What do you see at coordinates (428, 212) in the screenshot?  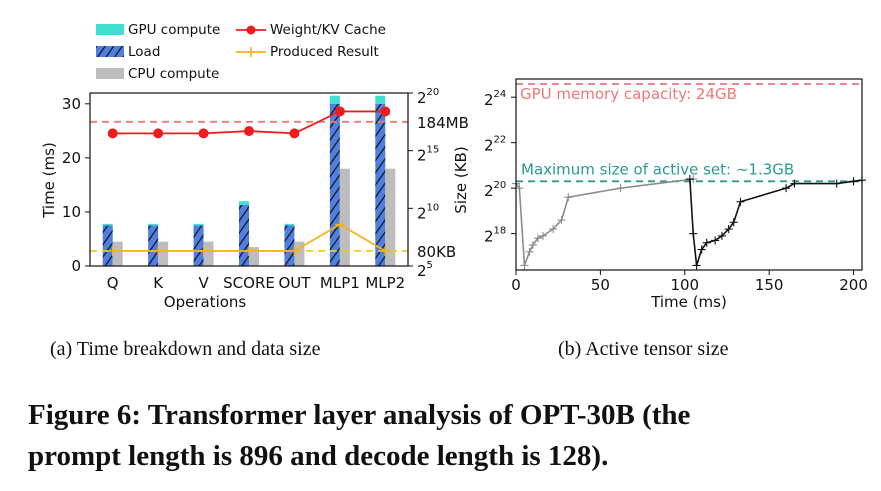 I see `y2-tick-label: 210` at bounding box center [428, 212].